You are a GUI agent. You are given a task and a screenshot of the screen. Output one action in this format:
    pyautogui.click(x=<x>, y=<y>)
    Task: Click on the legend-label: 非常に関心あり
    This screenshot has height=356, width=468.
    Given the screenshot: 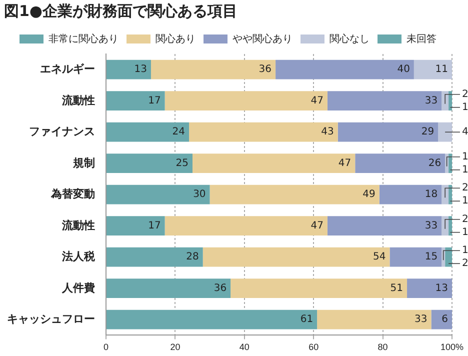 What is the action you would take?
    pyautogui.click(x=83, y=38)
    